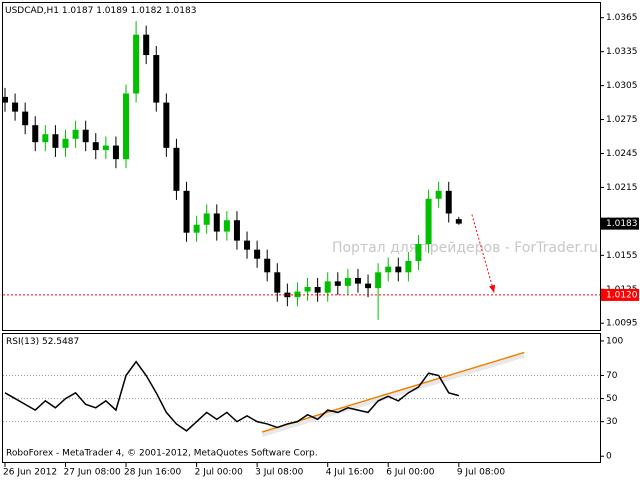 The height and width of the screenshot is (480, 640). Describe the element at coordinates (22, 342) in the screenshot. I see `rsi-title: RSI(13)` at that location.